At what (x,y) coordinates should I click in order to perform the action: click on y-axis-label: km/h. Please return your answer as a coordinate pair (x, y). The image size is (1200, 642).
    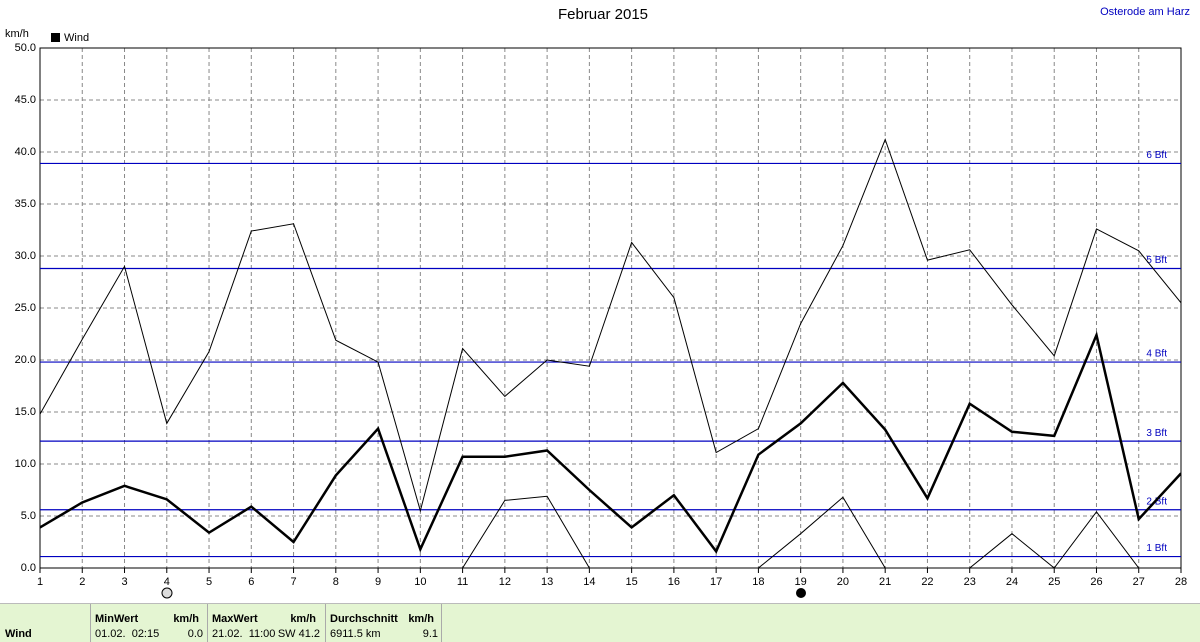
    Looking at the image, I should click on (17, 34).